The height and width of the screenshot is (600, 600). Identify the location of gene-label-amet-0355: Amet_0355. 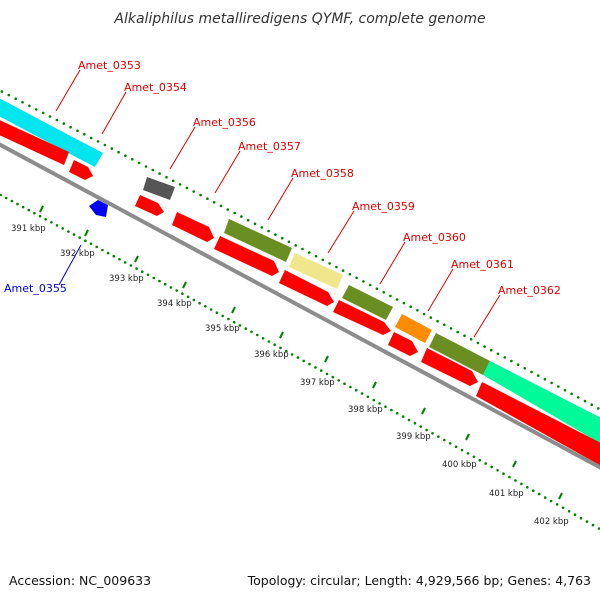
(35, 288).